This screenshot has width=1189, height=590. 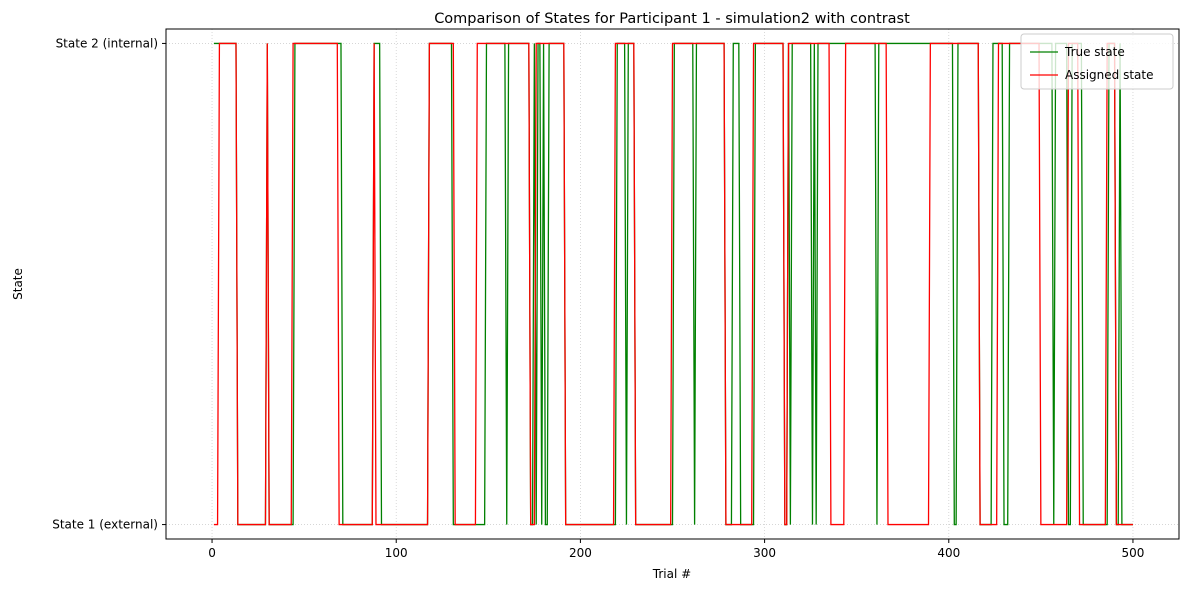 I want to click on legend: True state Assigned state, so click(x=1097, y=61).